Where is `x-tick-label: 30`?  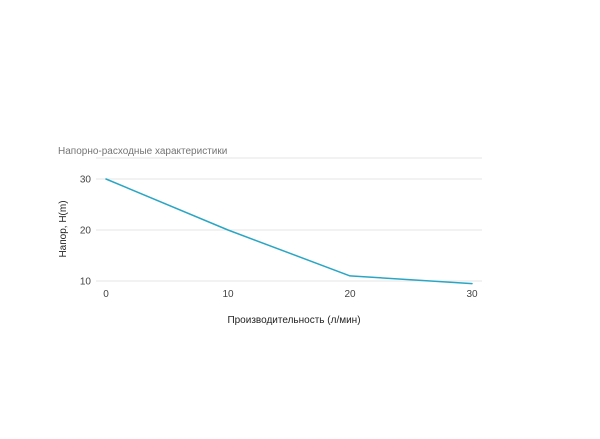 x-tick-label: 30 is located at coordinates (472, 294).